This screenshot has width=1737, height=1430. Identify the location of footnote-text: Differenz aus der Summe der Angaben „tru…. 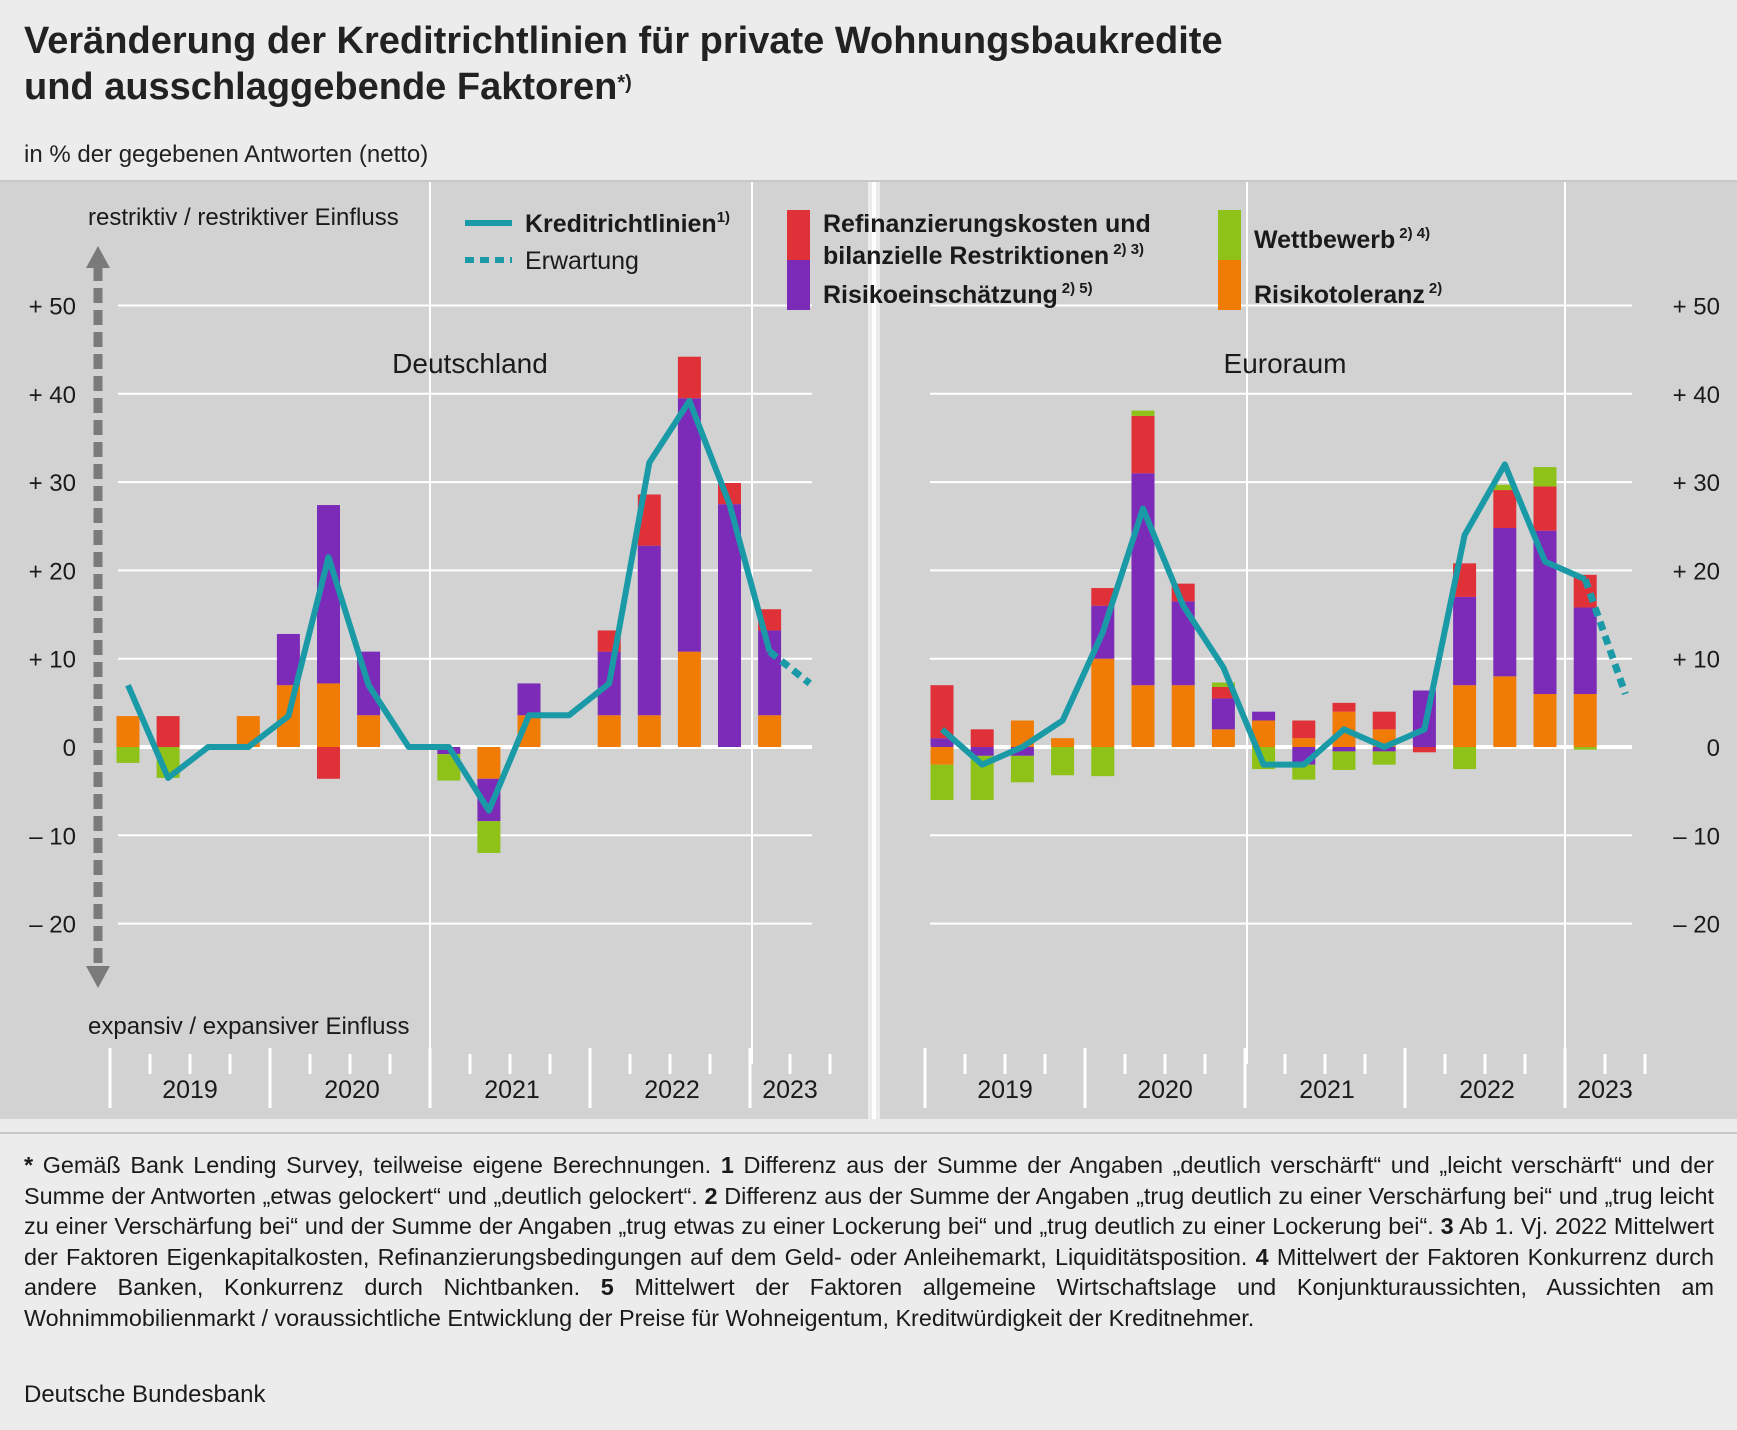
(869, 1211).